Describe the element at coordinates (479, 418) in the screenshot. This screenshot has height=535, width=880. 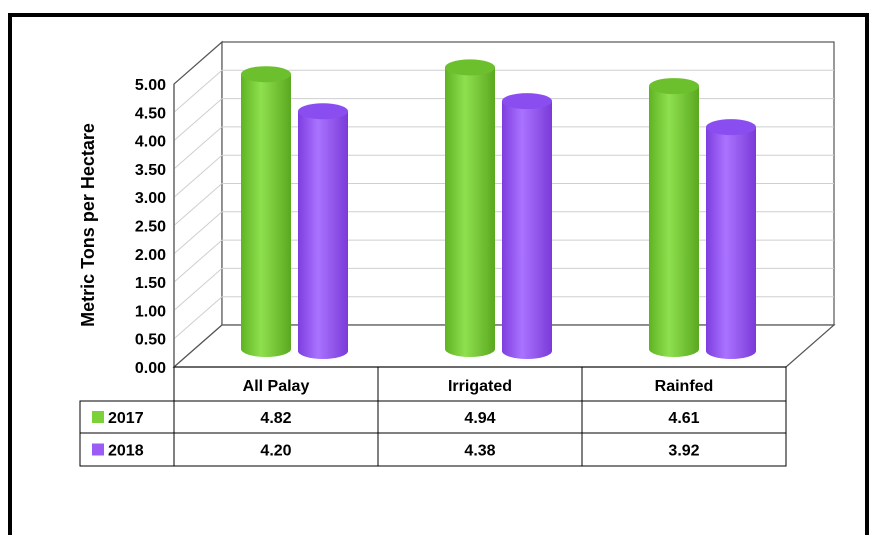
I see `data-label: 4.94` at that location.